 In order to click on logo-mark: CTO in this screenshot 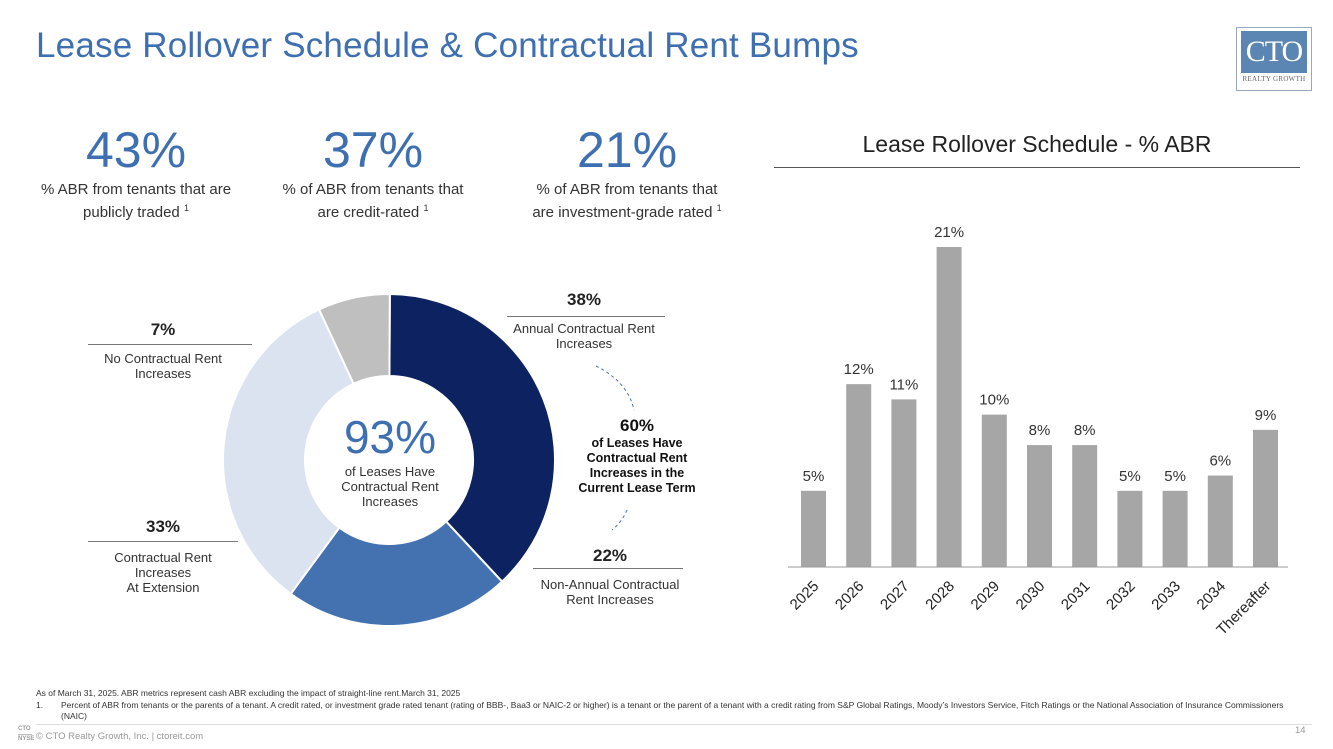, I will do `click(1274, 52)`.